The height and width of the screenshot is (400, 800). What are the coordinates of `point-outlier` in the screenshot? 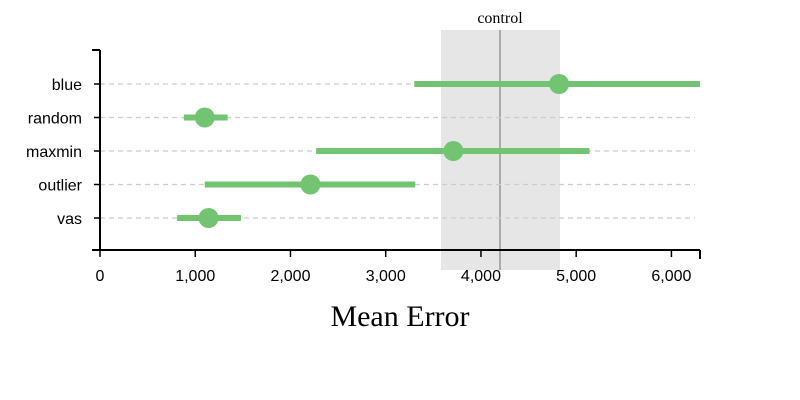 It's located at (310, 184).